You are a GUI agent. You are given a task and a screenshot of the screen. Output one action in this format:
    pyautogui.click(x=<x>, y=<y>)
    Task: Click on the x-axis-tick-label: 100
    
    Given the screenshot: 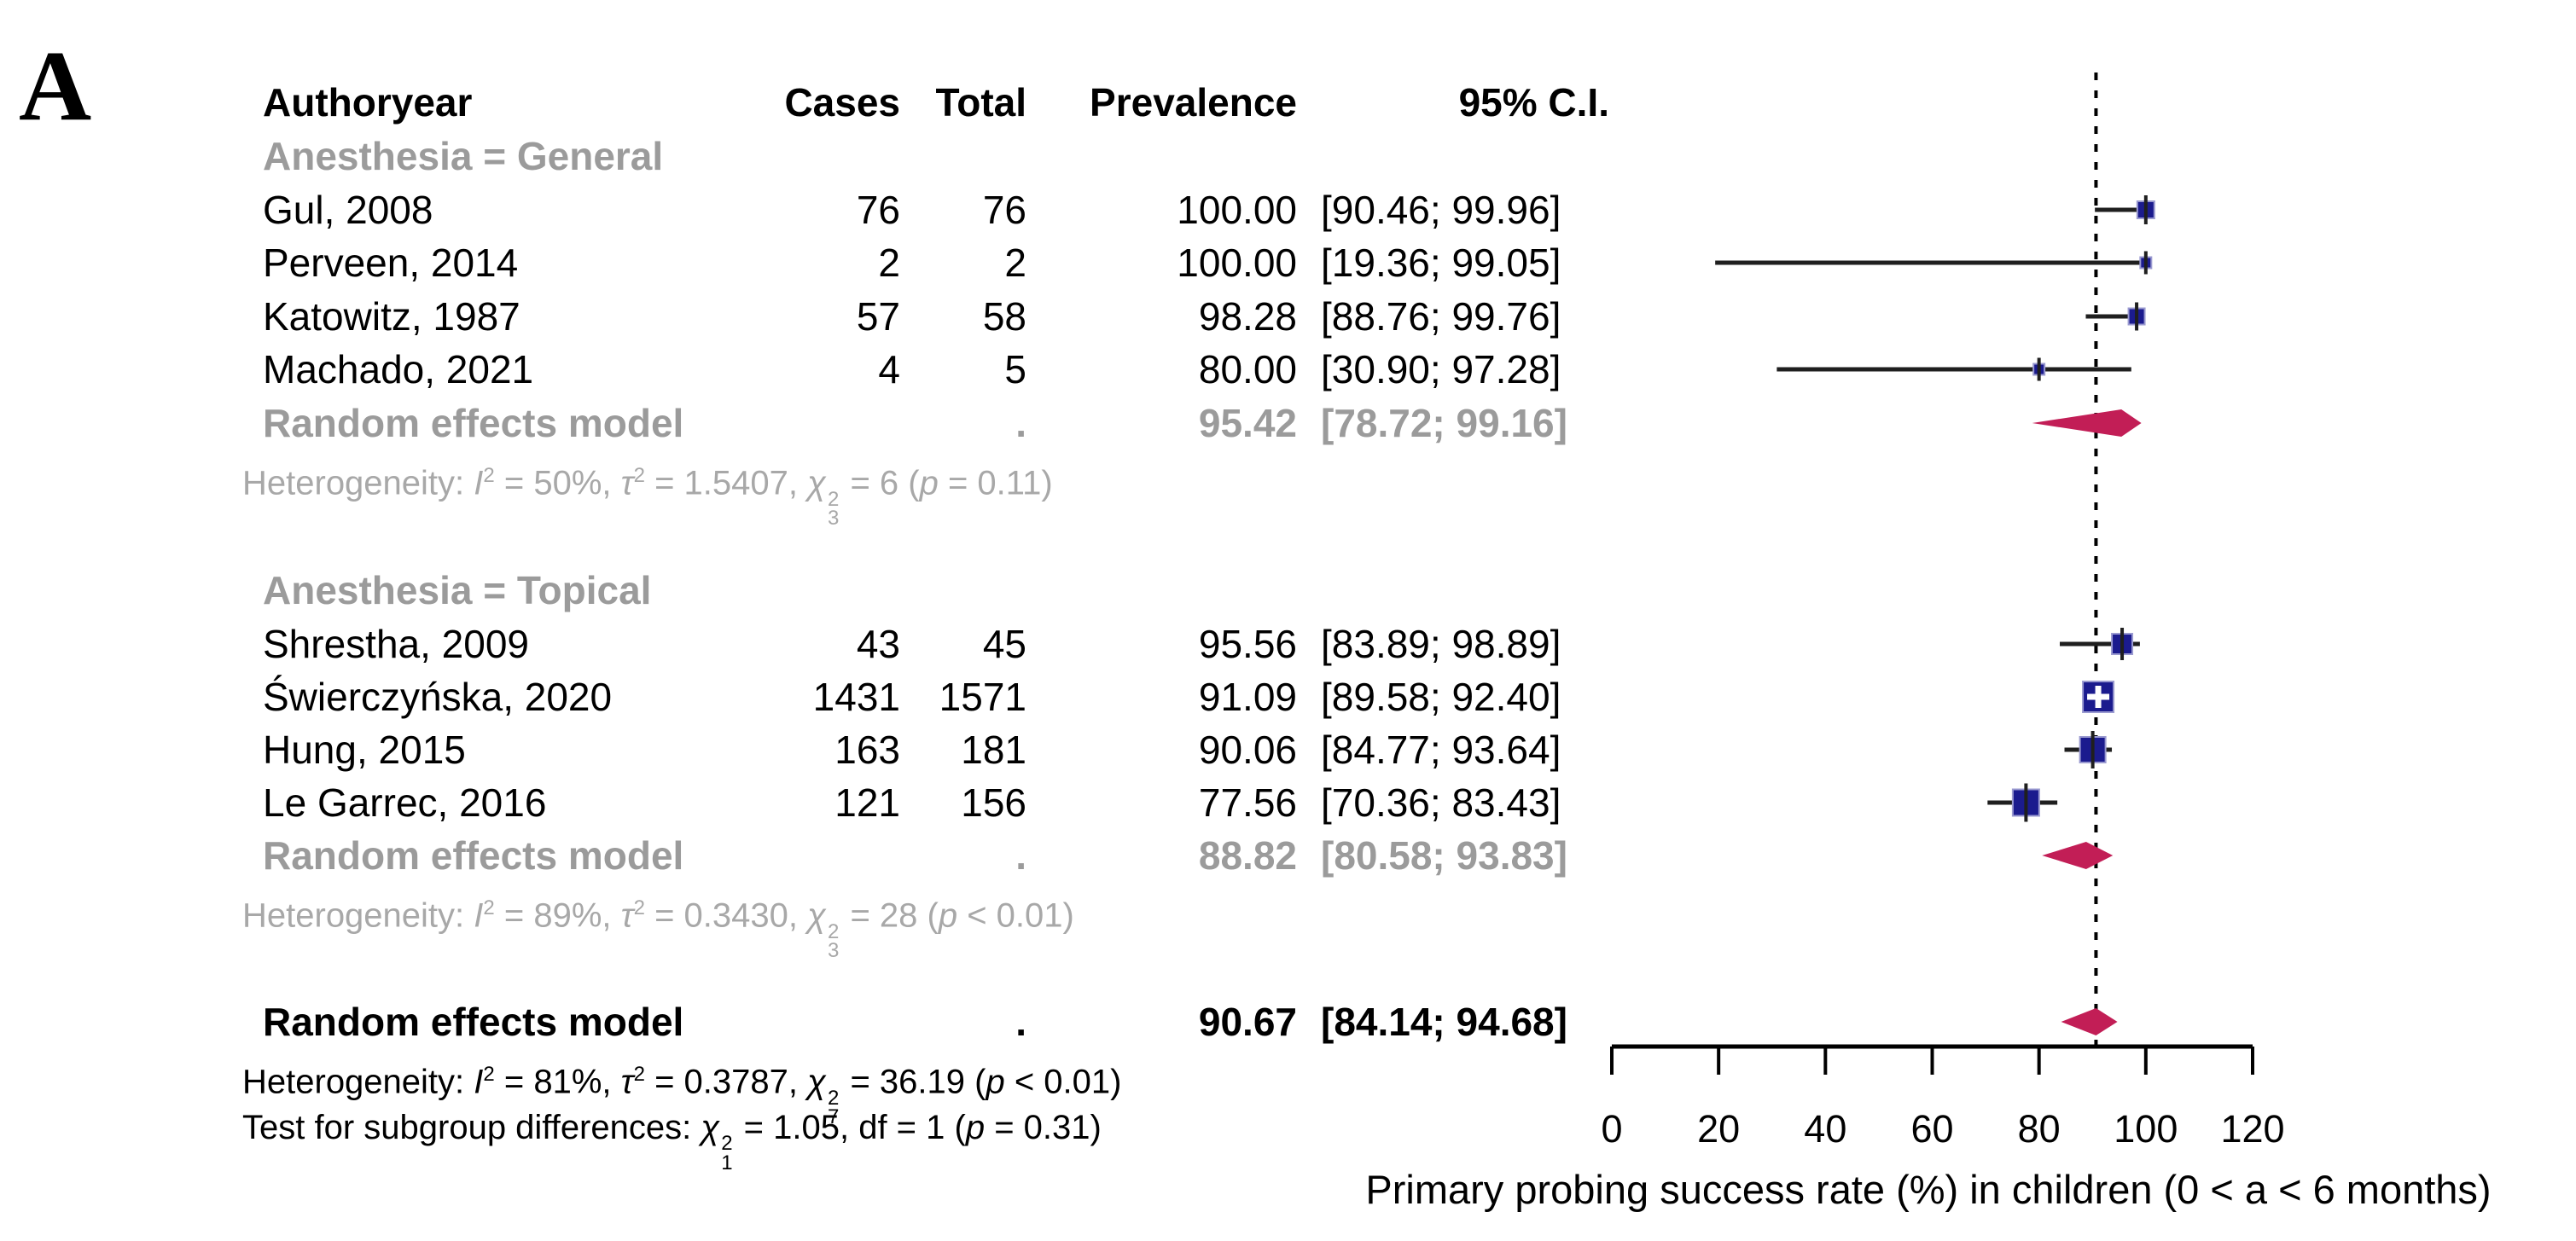 What is the action you would take?
    pyautogui.click(x=2146, y=1129)
    